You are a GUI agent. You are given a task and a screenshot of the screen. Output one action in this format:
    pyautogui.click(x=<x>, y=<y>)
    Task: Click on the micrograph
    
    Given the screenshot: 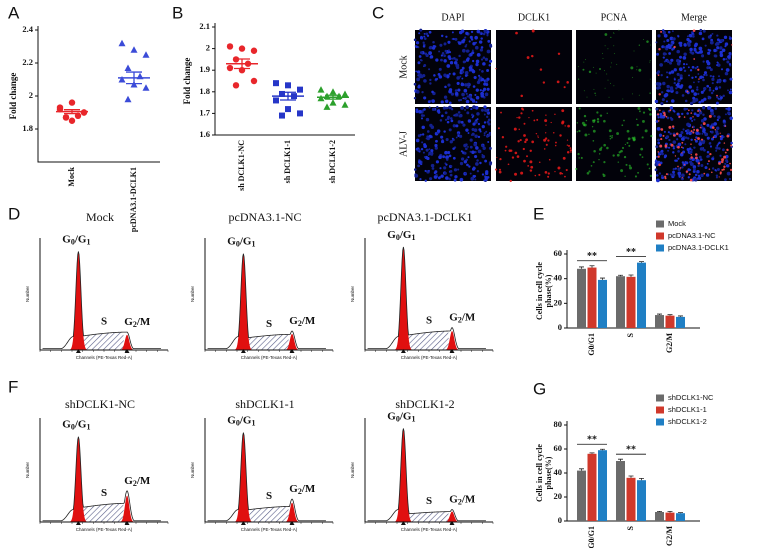 What is the action you would take?
    pyautogui.click(x=453, y=67)
    